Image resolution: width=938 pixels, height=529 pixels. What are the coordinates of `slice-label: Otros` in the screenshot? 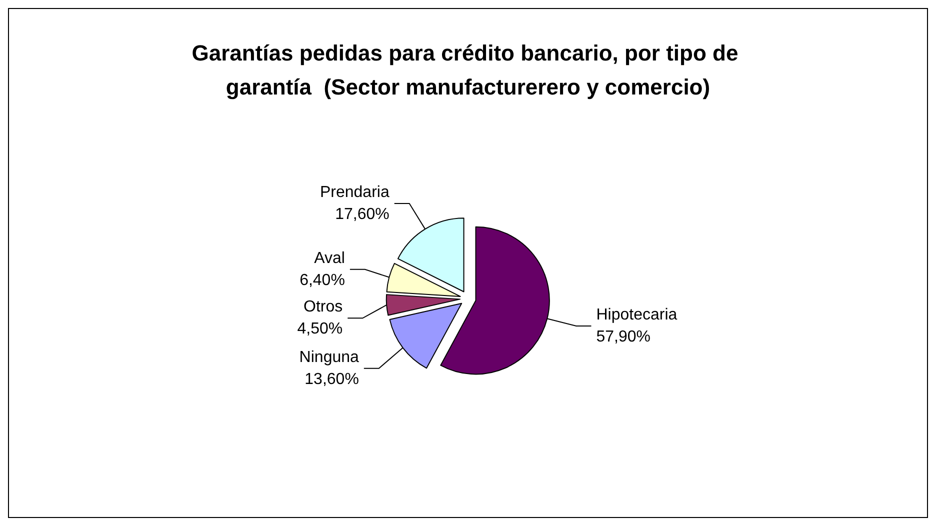 It's located at (323, 307).